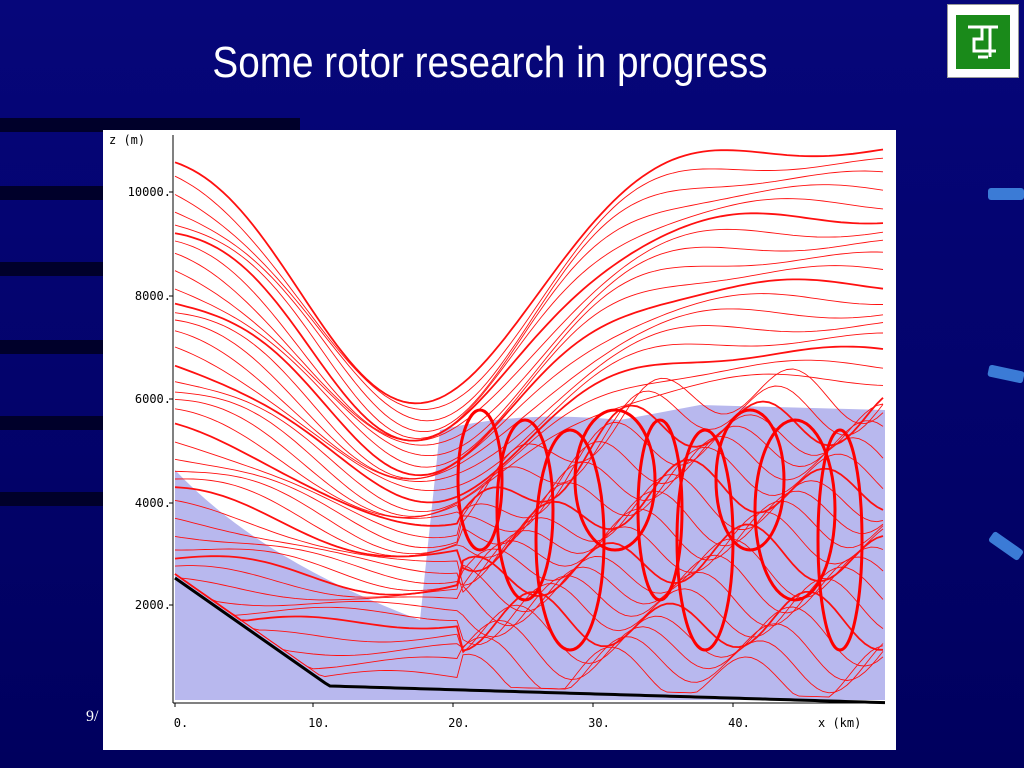  Describe the element at coordinates (739, 723) in the screenshot. I see `x-tick-label: 40.` at that location.